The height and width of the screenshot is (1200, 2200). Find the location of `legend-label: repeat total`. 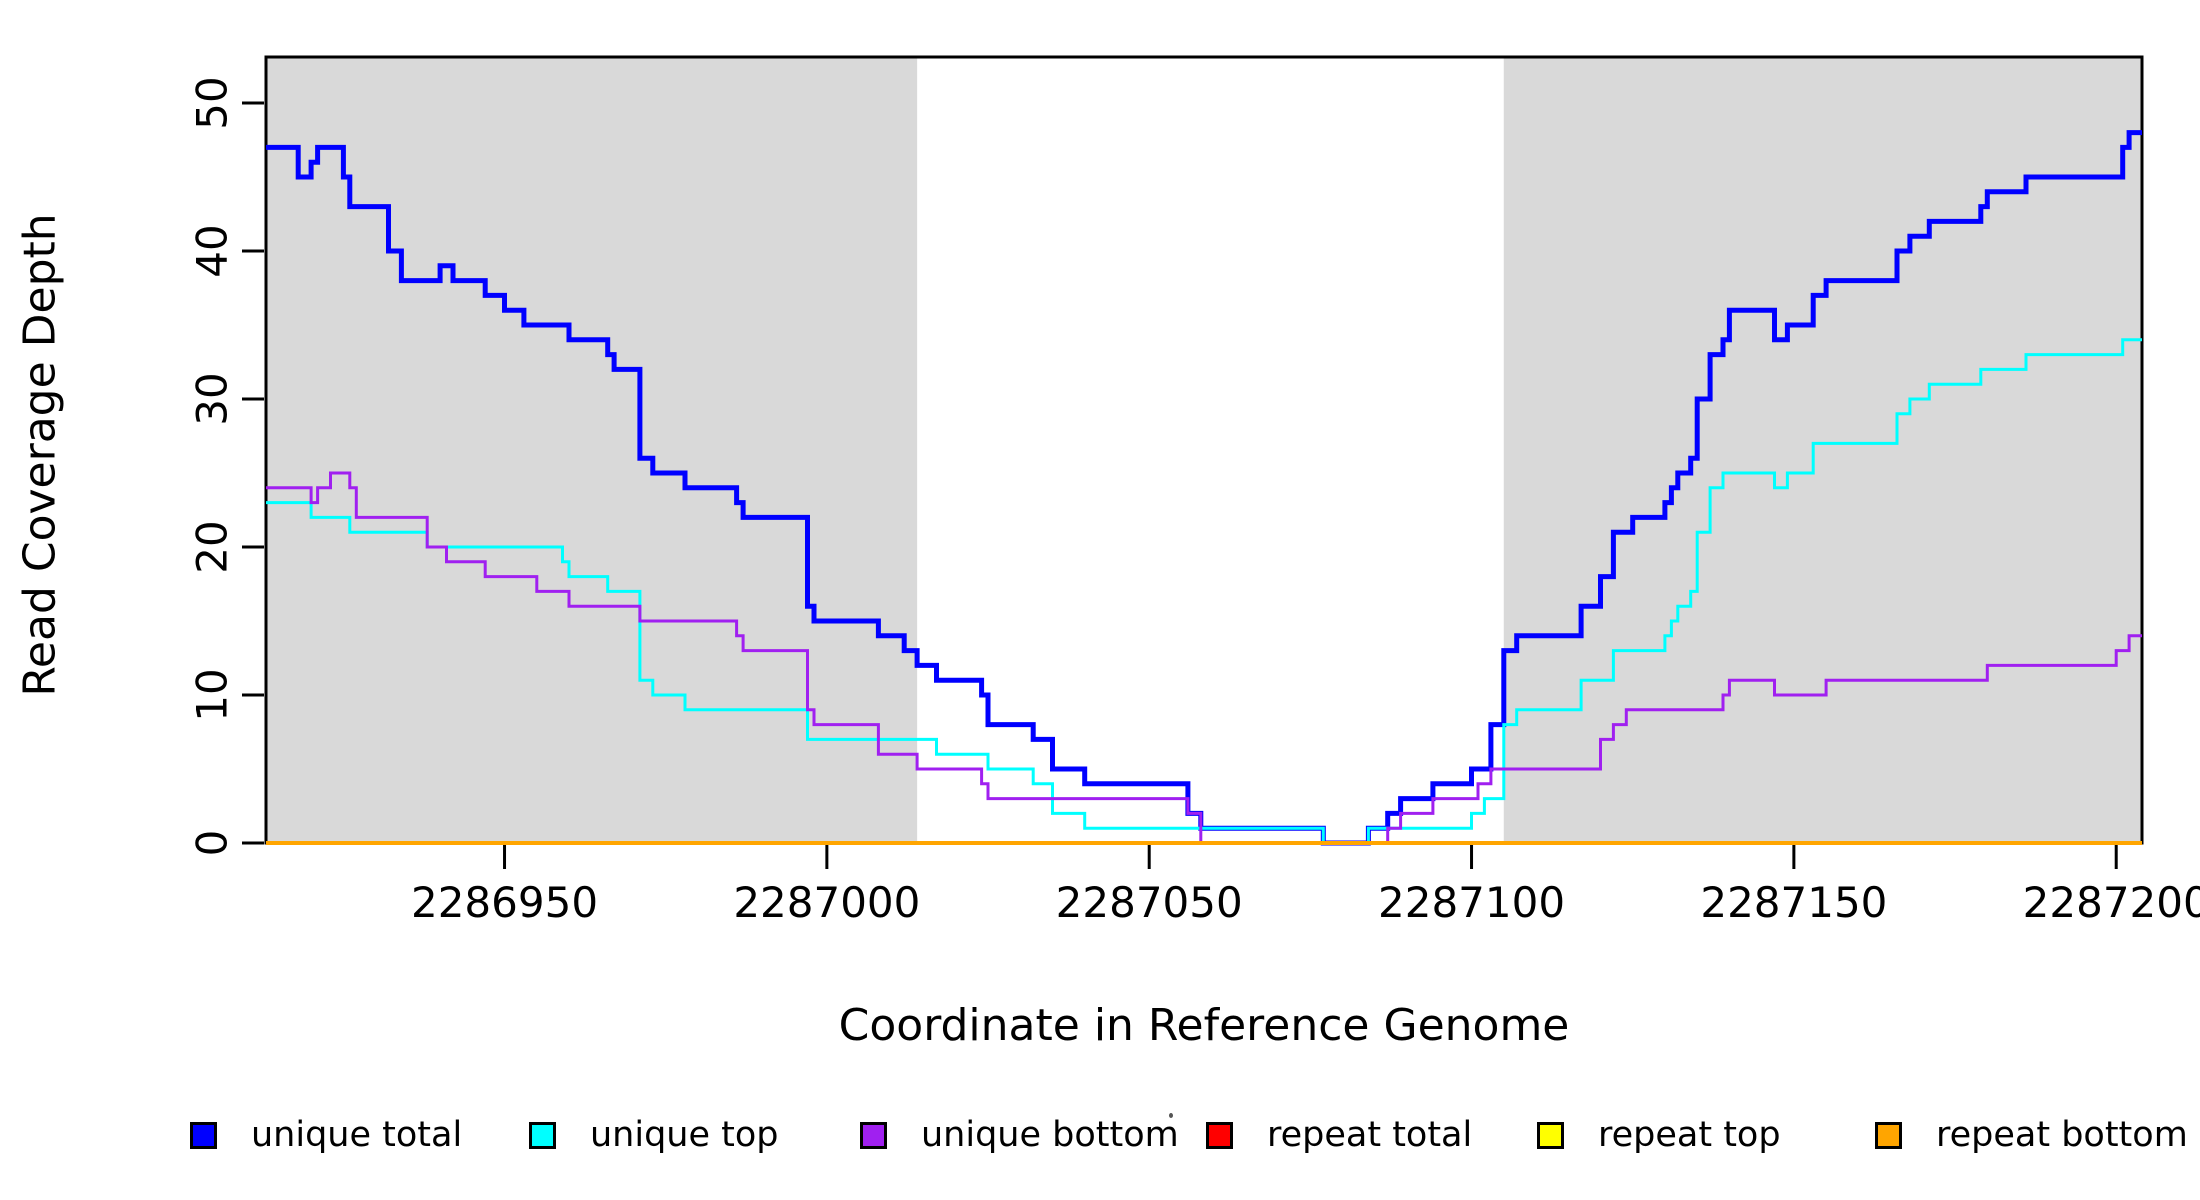

legend-label: repeat total is located at coordinates (1370, 1135).